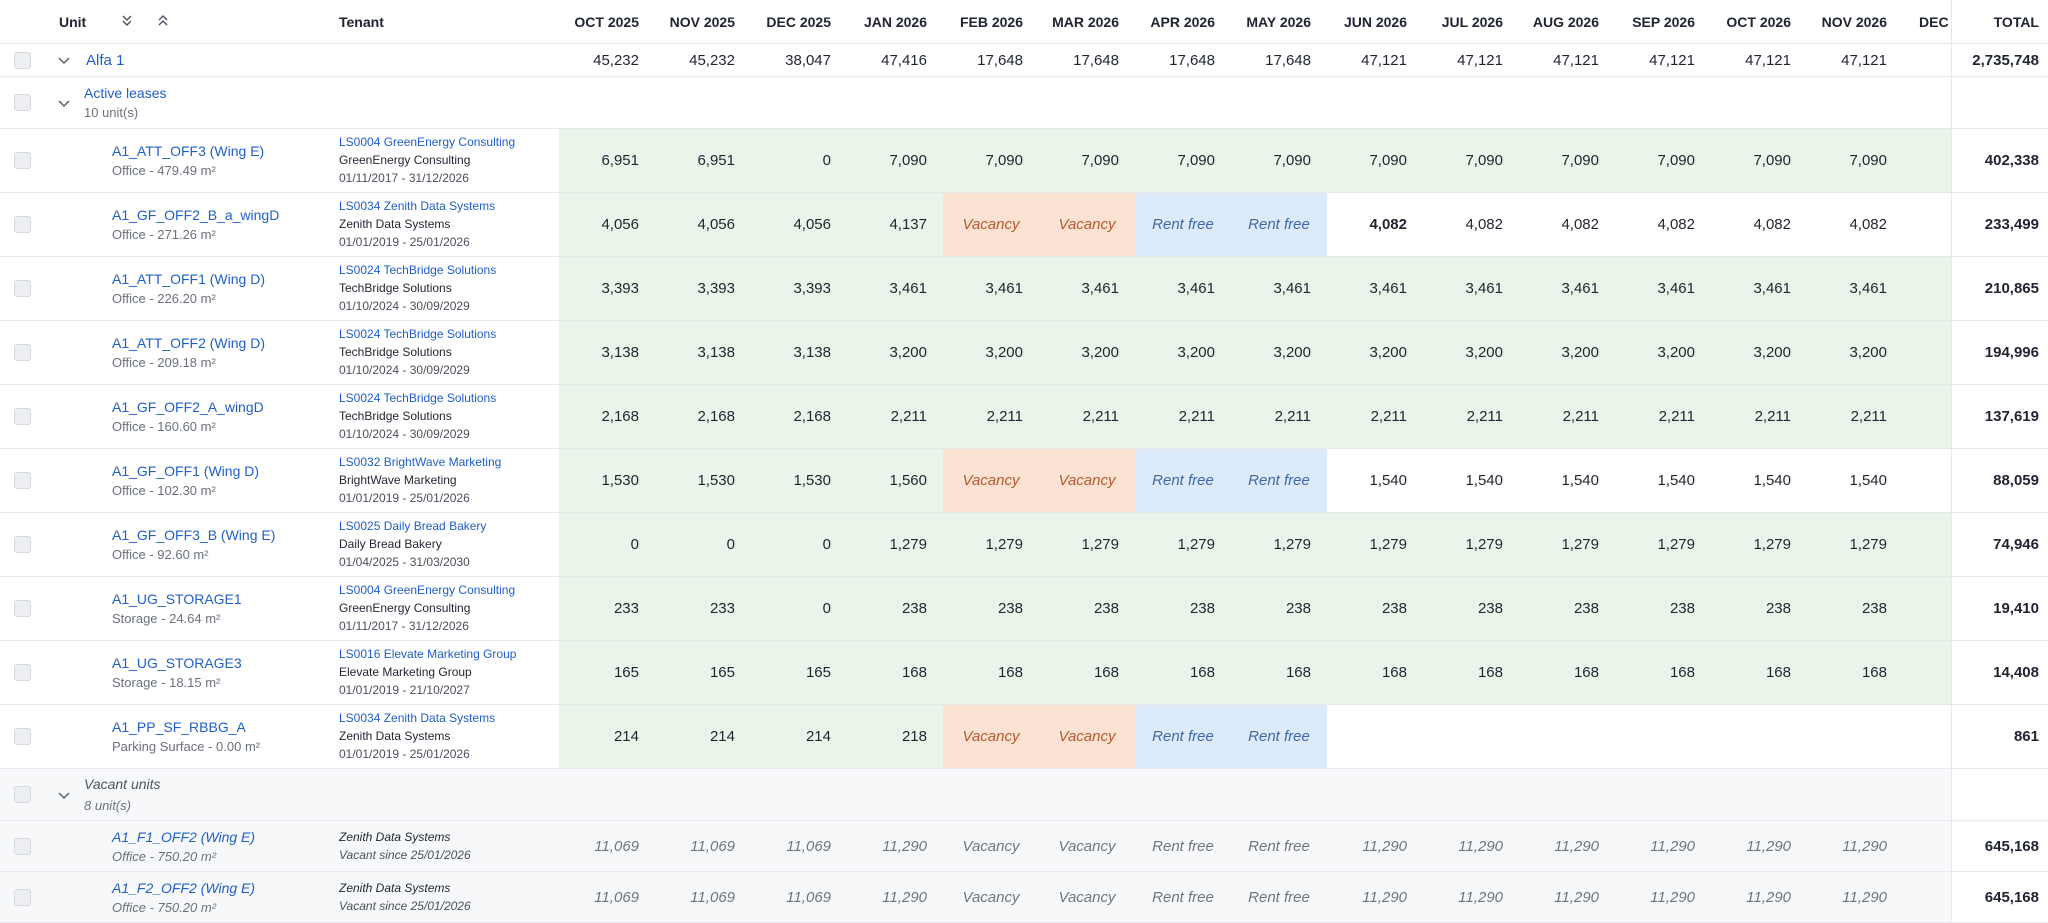 The height and width of the screenshot is (923, 2048). What do you see at coordinates (22, 102) in the screenshot?
I see `active-checkbox` at bounding box center [22, 102].